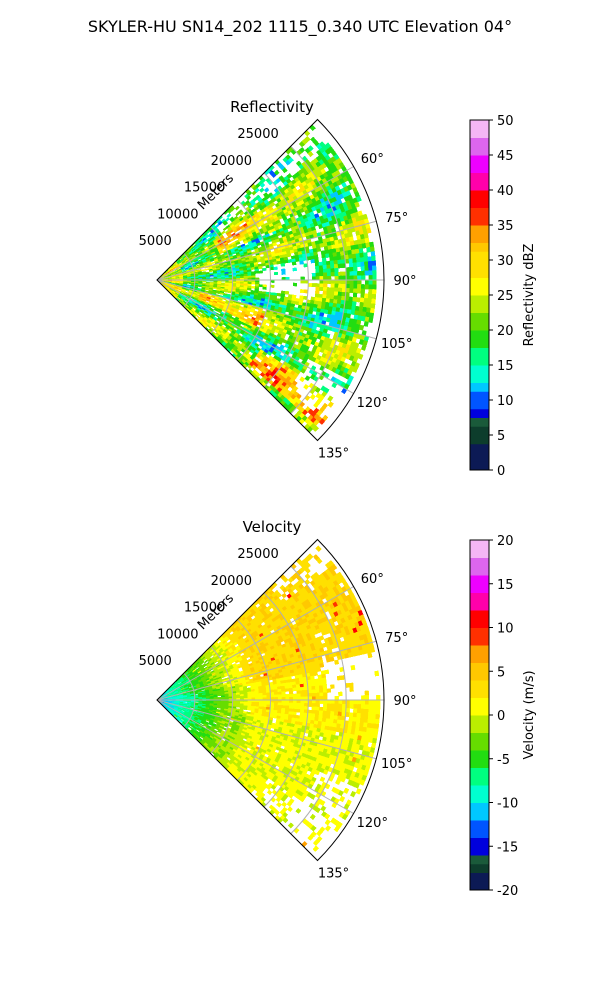 Image resolution: width=600 pixels, height=1000 pixels. I want to click on colorbar-tick-label: 30, so click(505, 261).